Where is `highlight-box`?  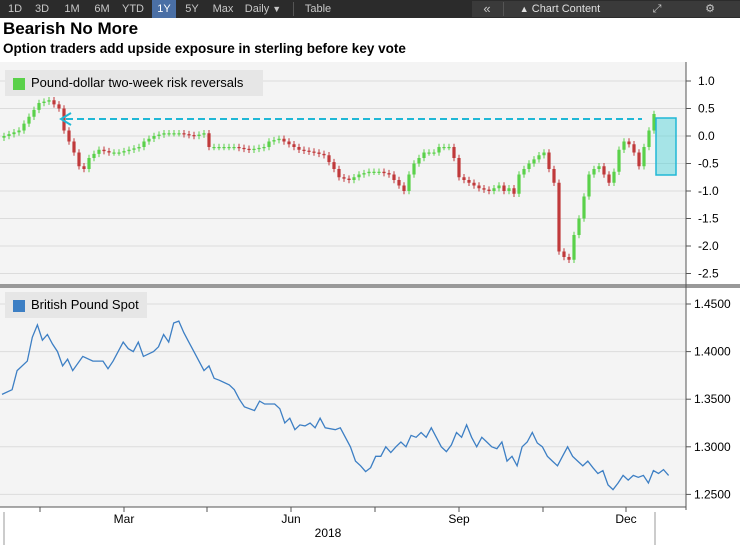 highlight-box is located at coordinates (666, 146).